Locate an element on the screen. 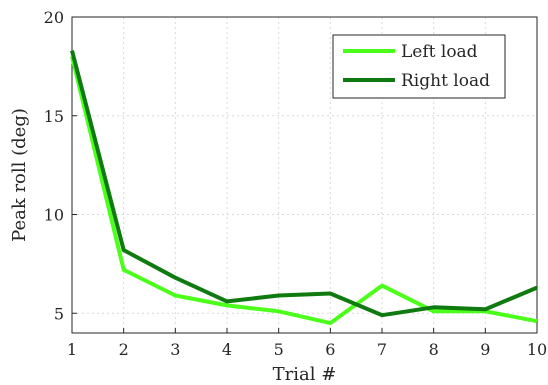 This screenshot has width=548, height=385. y-tick-label: 15 is located at coordinates (54, 116).